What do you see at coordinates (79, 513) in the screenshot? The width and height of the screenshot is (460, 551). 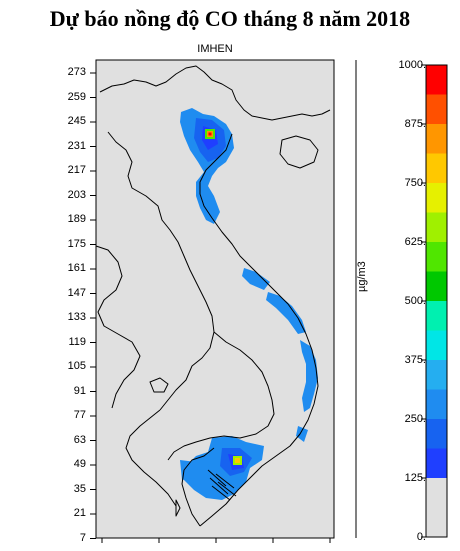 I see `y-tick-label: 21` at bounding box center [79, 513].